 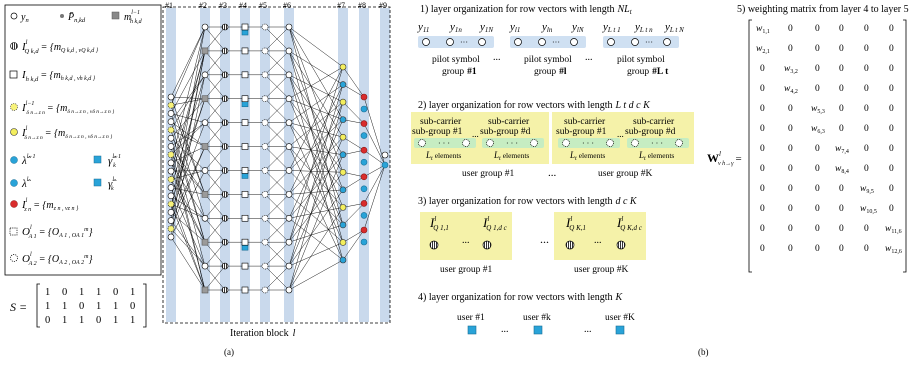 What do you see at coordinates (112, 184) in the screenshot?
I see `legend-gamma: γ̂l k` at bounding box center [112, 184].